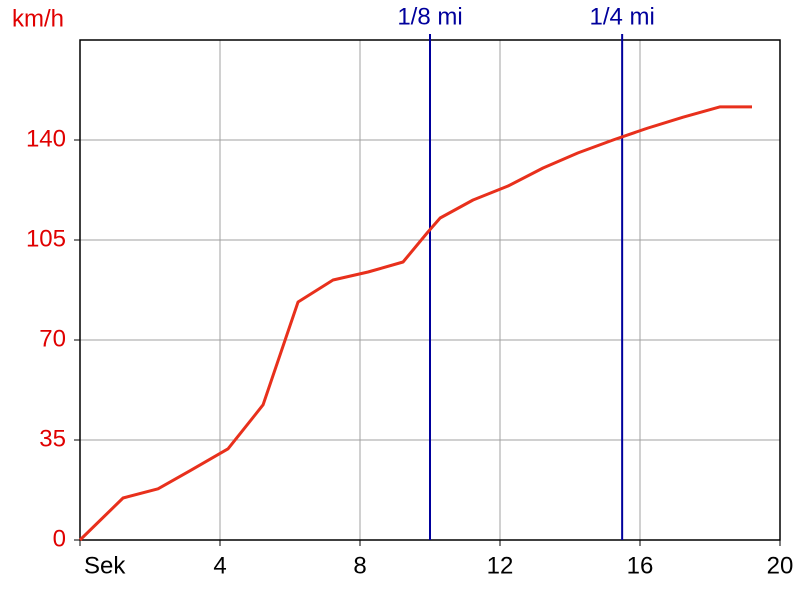 The height and width of the screenshot is (600, 800). I want to click on y-tick-label: 140, so click(46, 138).